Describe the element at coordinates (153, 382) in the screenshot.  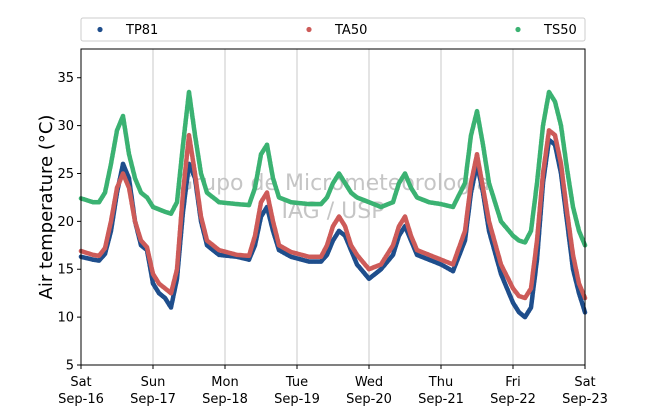
I see `x-tick-label-day: Sun` at that location.